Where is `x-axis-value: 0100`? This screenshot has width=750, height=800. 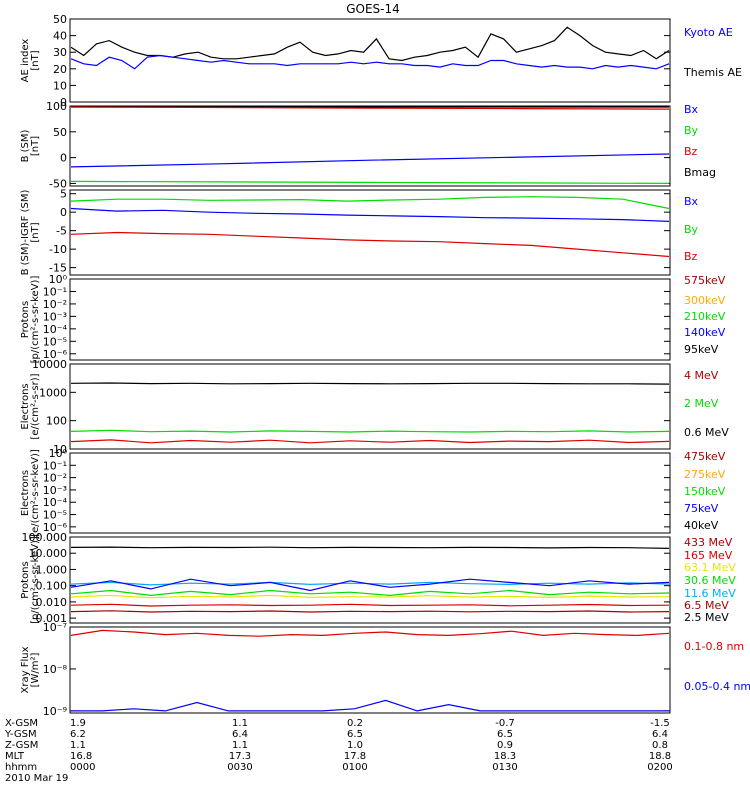 x-axis-value: 0100 is located at coordinates (354, 767).